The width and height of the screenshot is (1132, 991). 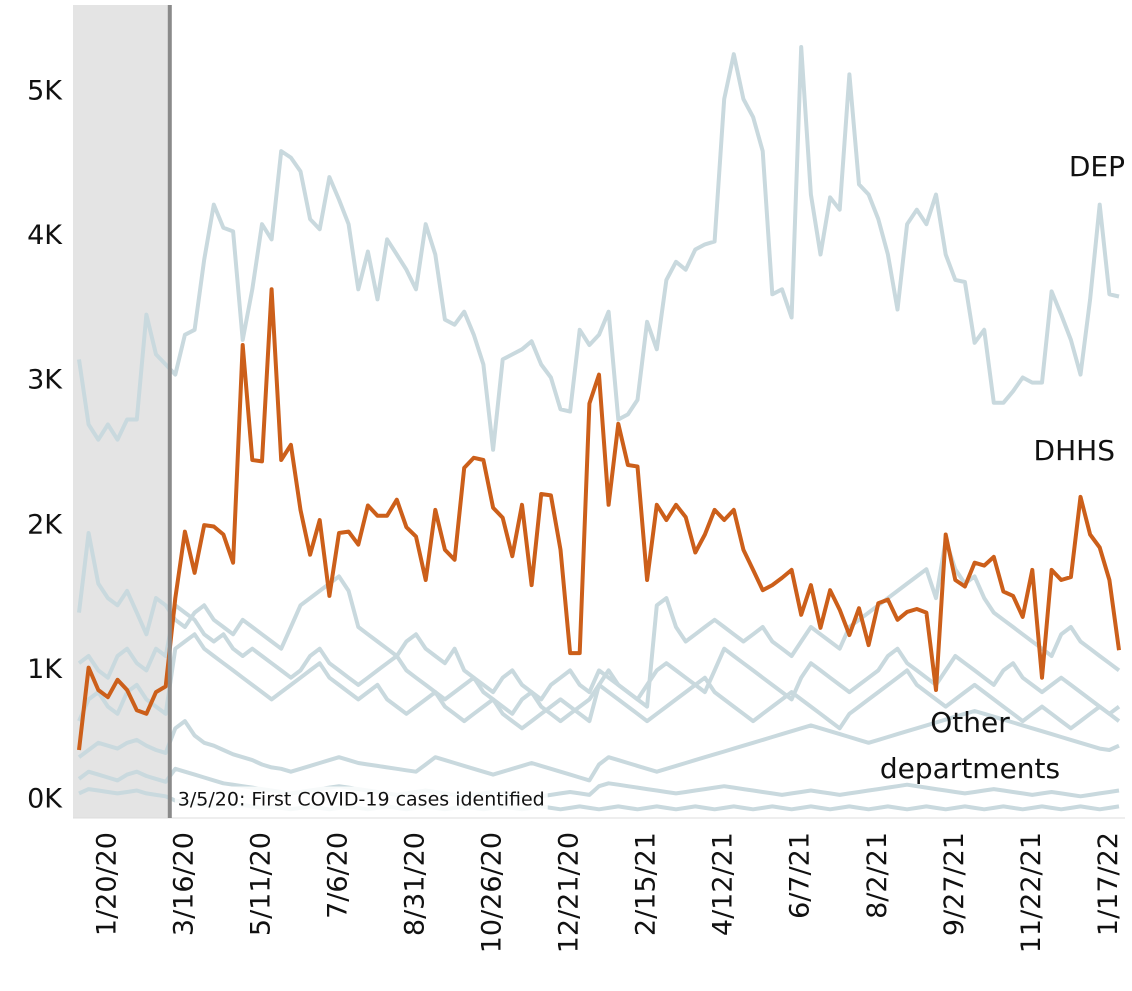 What do you see at coordinates (723, 884) in the screenshot?
I see `x-tick-label: 4/12/21` at bounding box center [723, 884].